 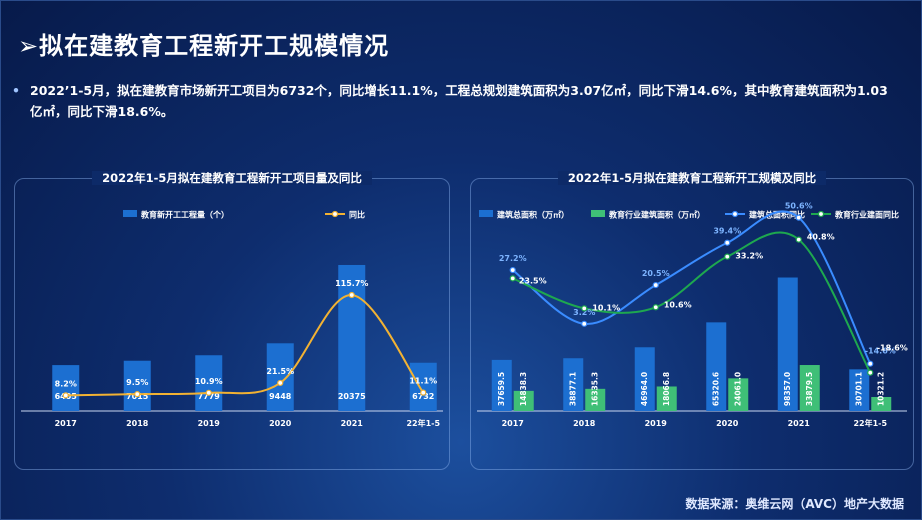 I want to click on total-yoy-point-2017, so click(x=512, y=270).